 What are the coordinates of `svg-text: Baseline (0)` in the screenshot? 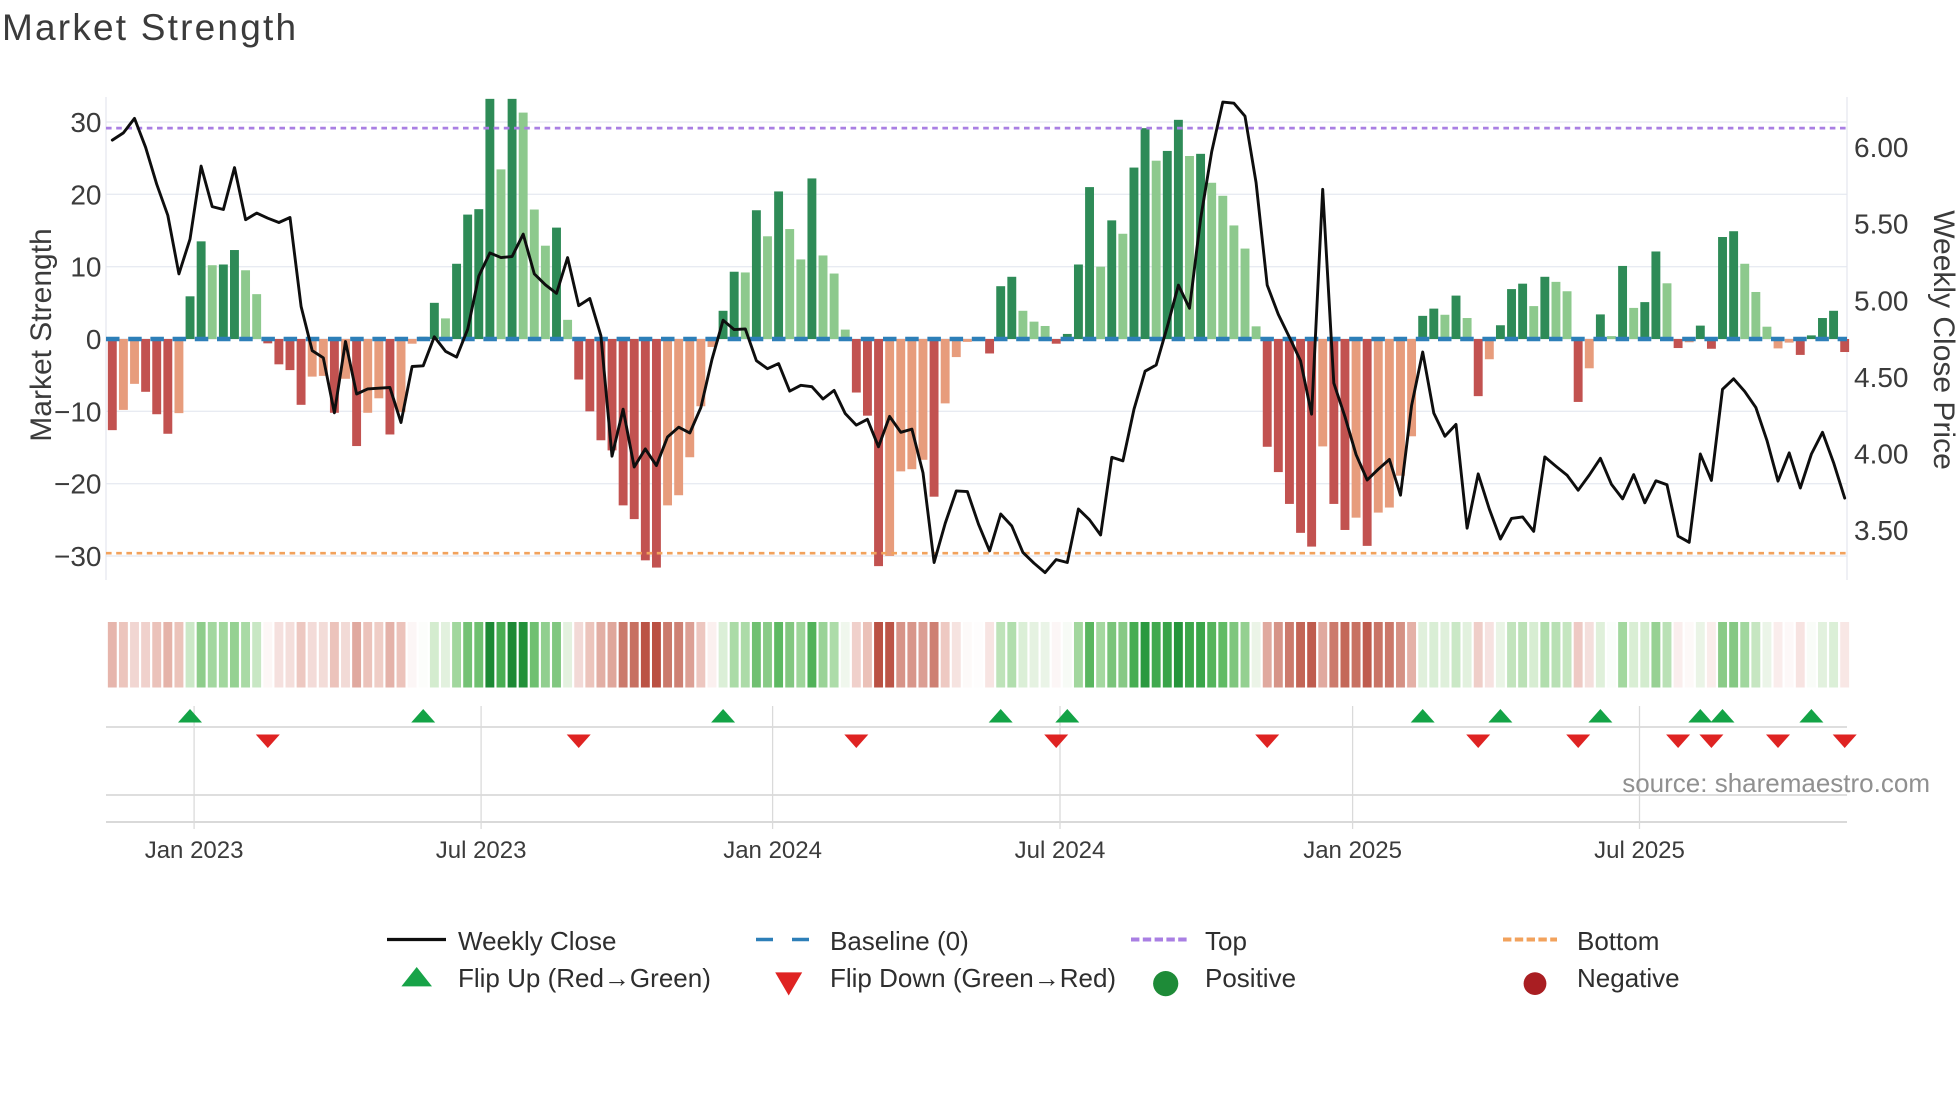 It's located at (899, 941).